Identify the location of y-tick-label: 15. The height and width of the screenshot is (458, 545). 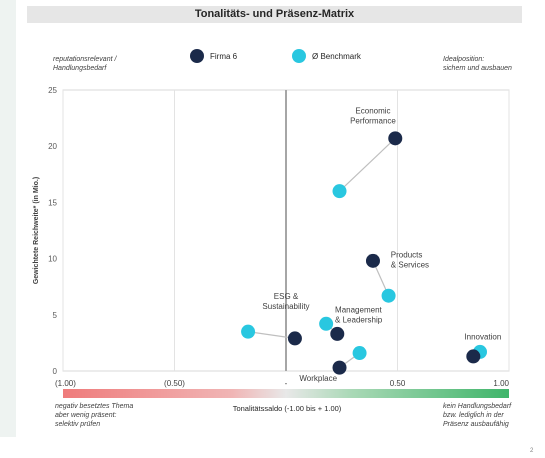
(52, 202).